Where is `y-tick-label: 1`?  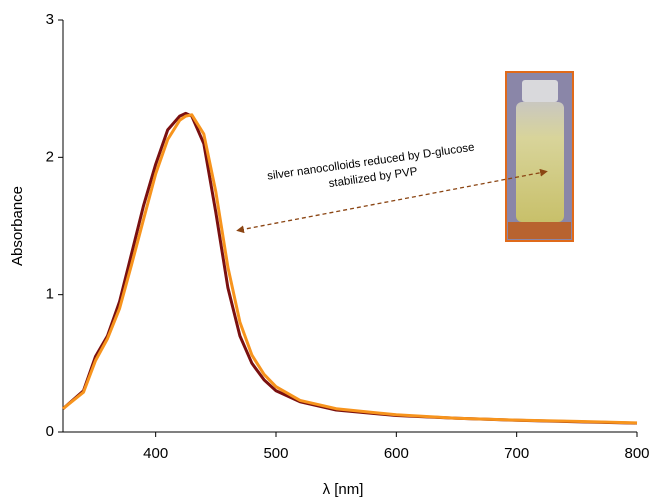 y-tick-label: 1 is located at coordinates (50, 294).